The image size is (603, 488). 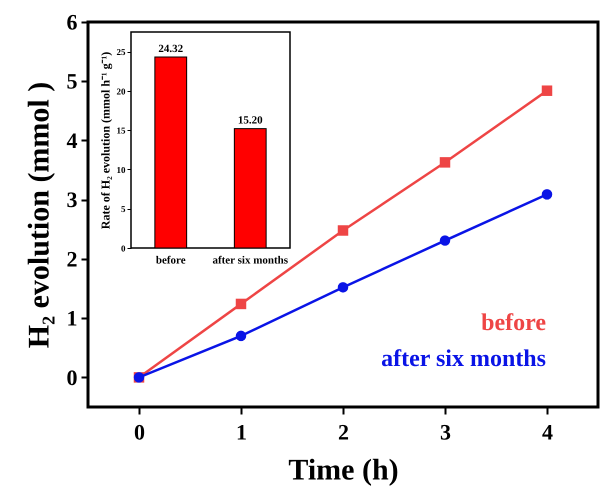 I want to click on y-tick-label: 4, so click(x=72, y=140).